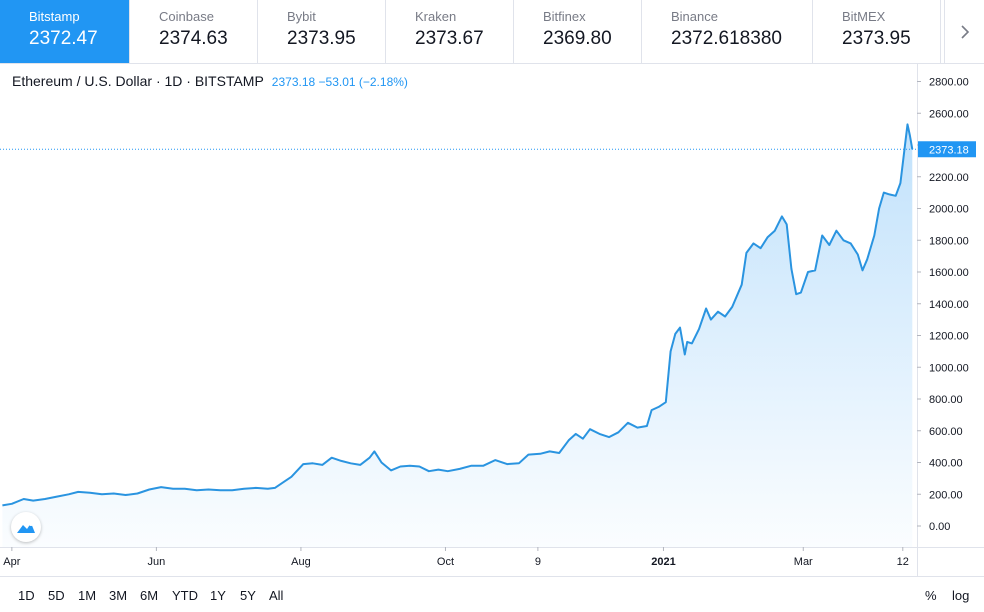 The width and height of the screenshot is (984, 612). Describe the element at coordinates (663, 562) in the screenshot. I see `x-tick-label: 2021` at that location.